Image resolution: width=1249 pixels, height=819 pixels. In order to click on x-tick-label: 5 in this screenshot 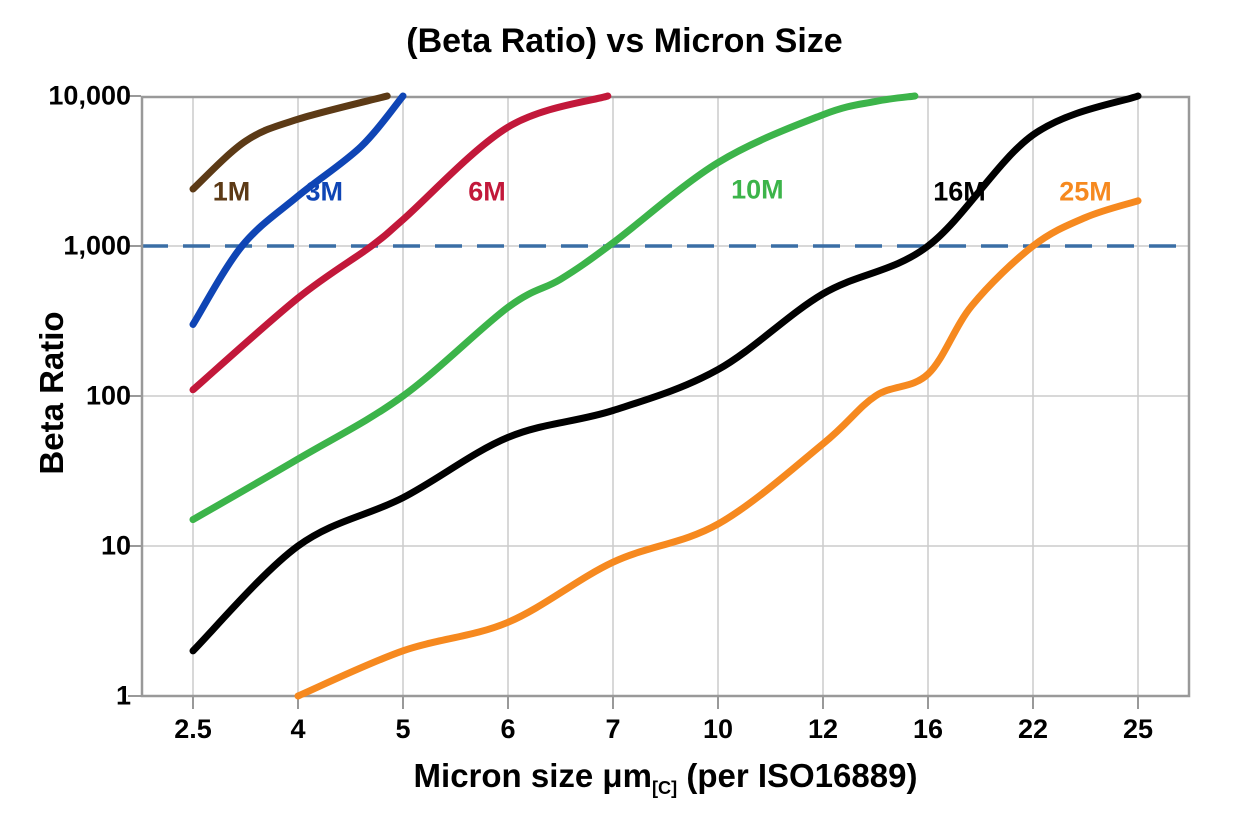, I will do `click(403, 729)`.